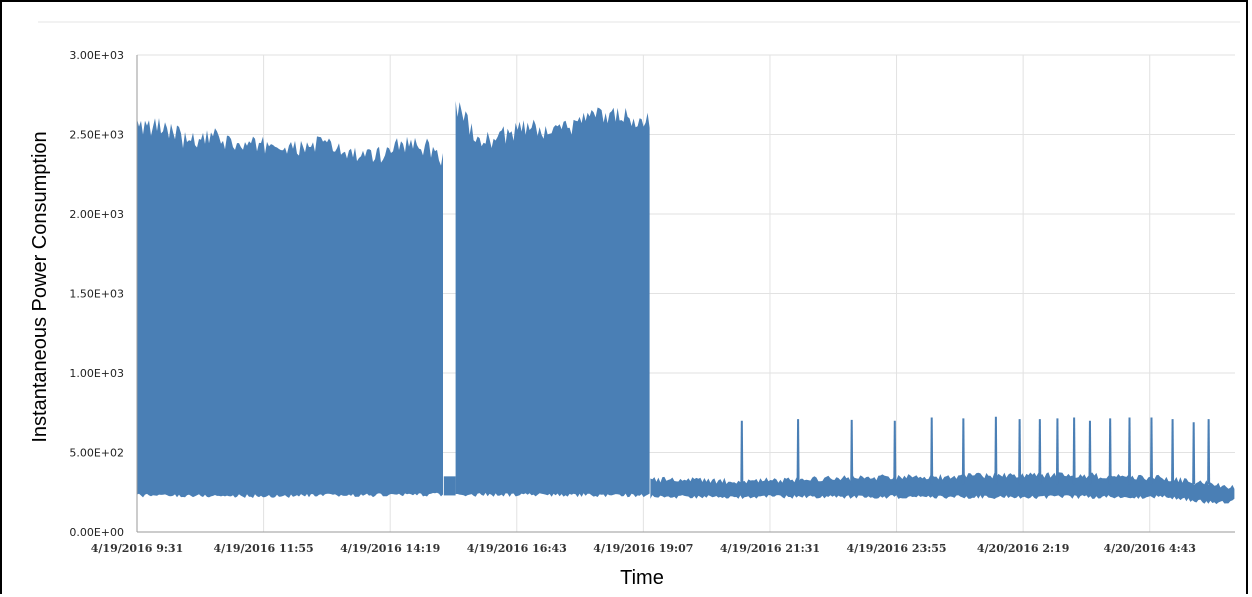 This screenshot has width=1252, height=597. What do you see at coordinates (517, 548) in the screenshot?
I see `x-tick-label: 4/19/2016 16:43` at bounding box center [517, 548].